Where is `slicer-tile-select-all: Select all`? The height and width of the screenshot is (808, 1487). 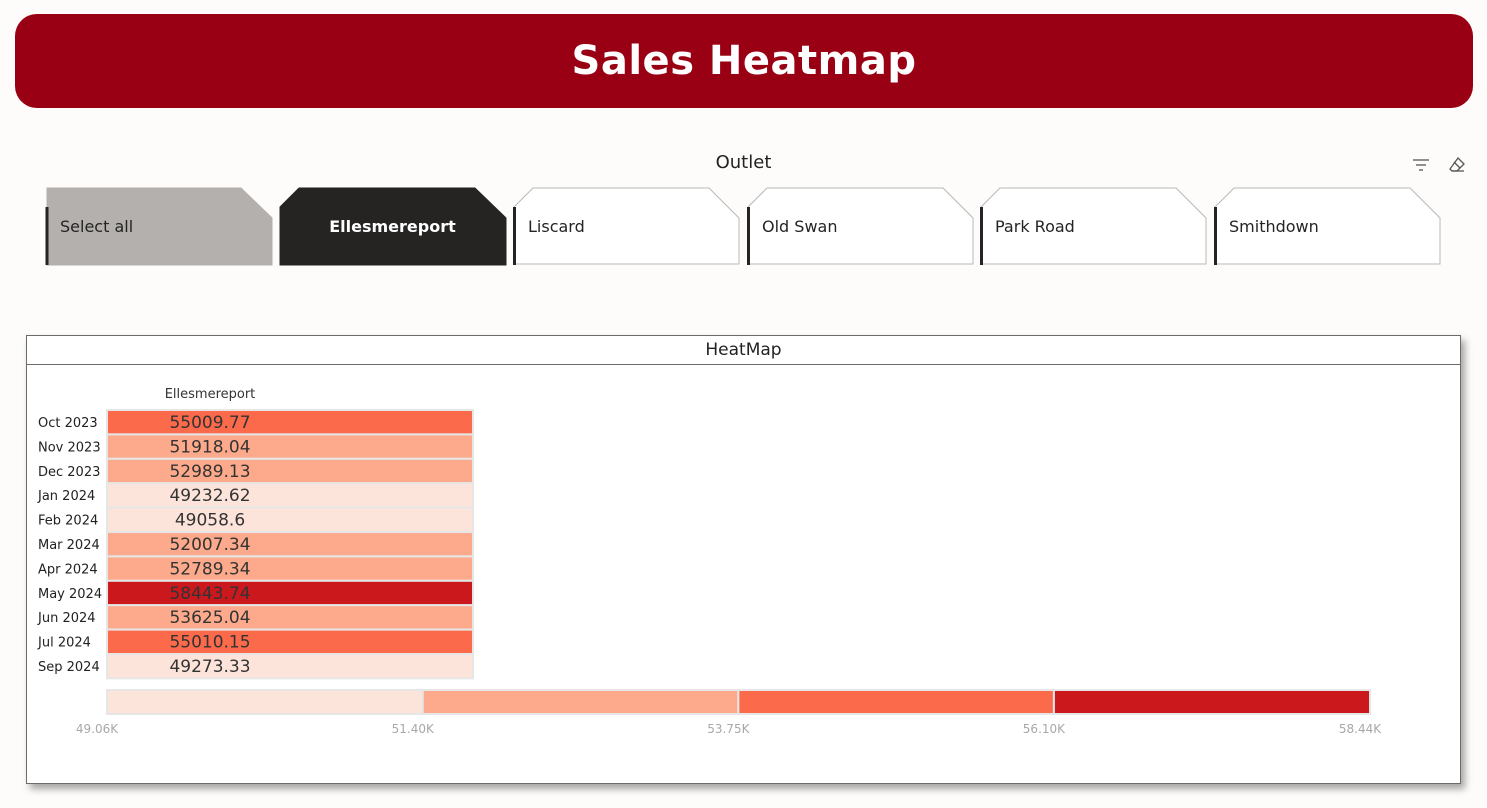
slicer-tile-select-all: Select all is located at coordinates (159, 226).